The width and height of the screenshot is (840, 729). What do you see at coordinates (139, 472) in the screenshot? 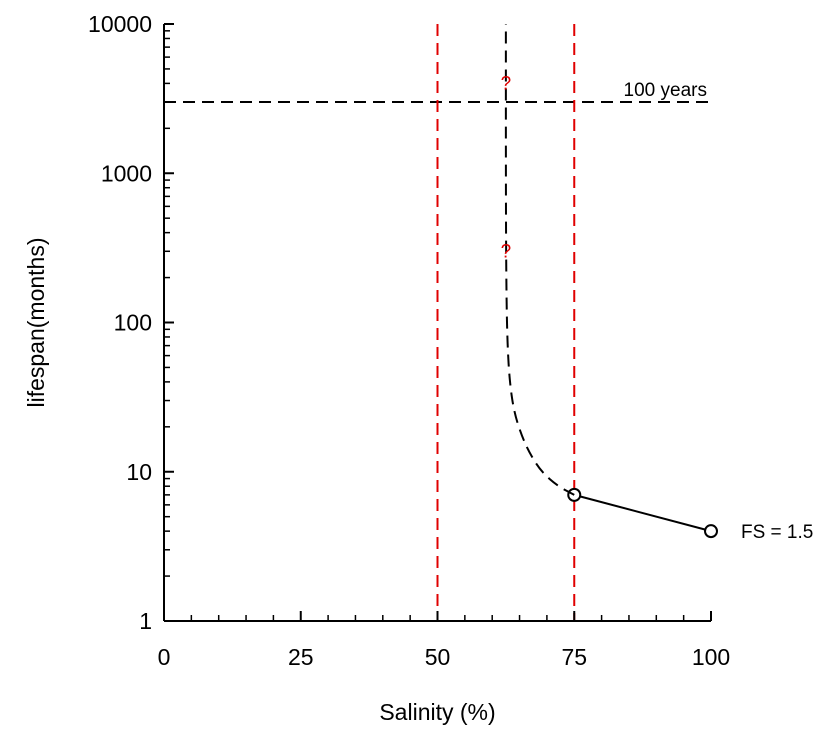
I see `y-tick-label: 10` at bounding box center [139, 472].